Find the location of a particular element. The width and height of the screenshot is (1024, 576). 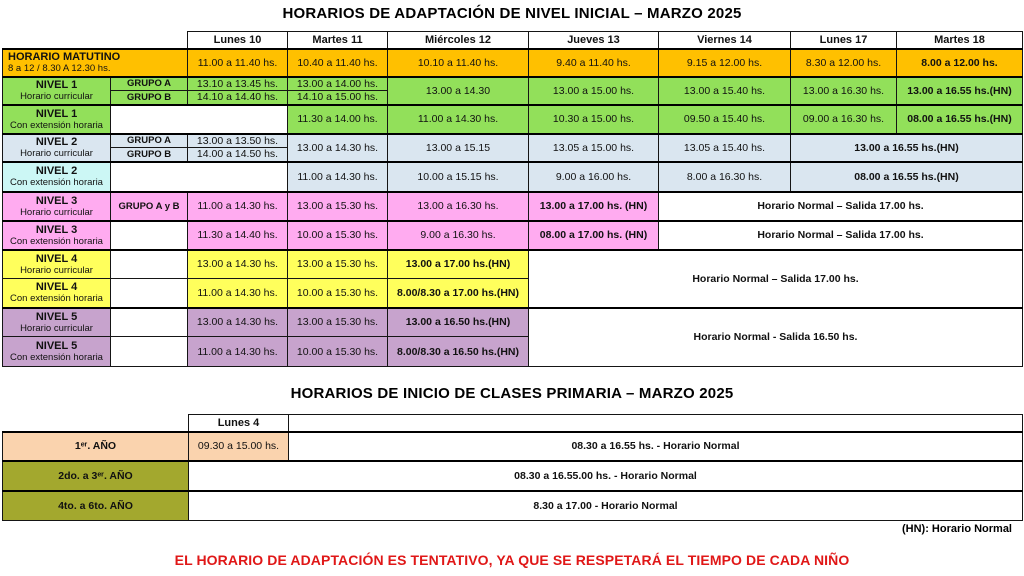

nivel2-label: NIVEL 2 Horario curricular is located at coordinates (56, 147).